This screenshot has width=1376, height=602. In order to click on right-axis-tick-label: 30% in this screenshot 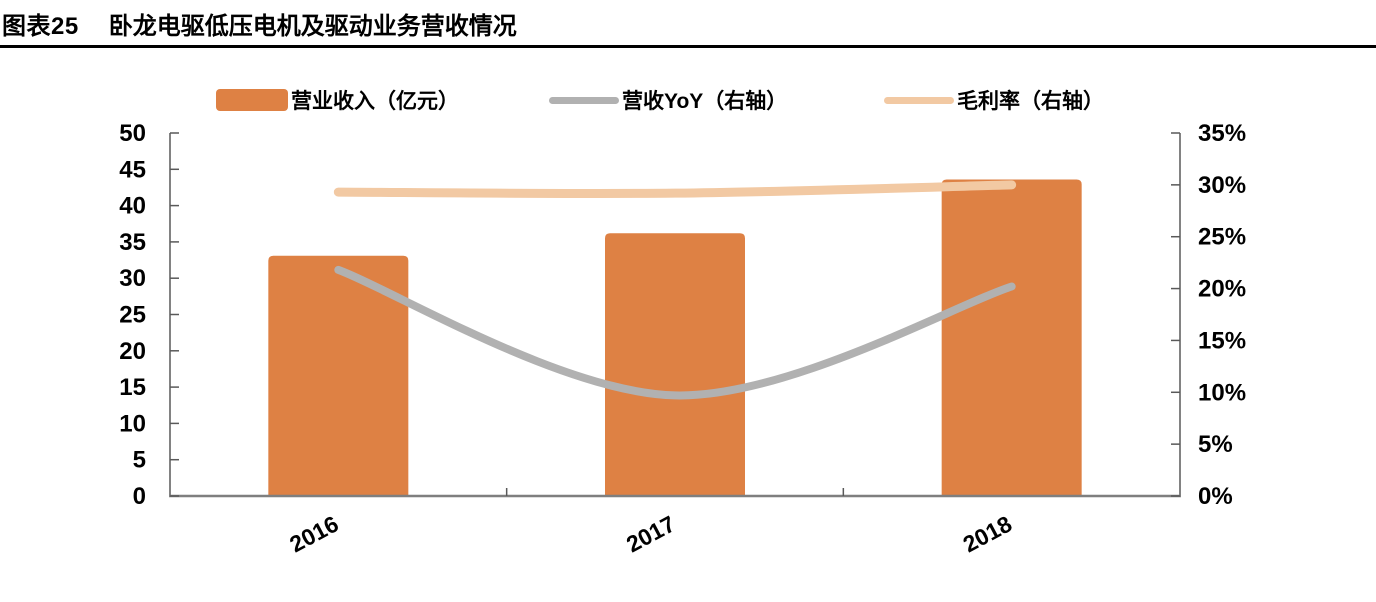, I will do `click(1222, 185)`.